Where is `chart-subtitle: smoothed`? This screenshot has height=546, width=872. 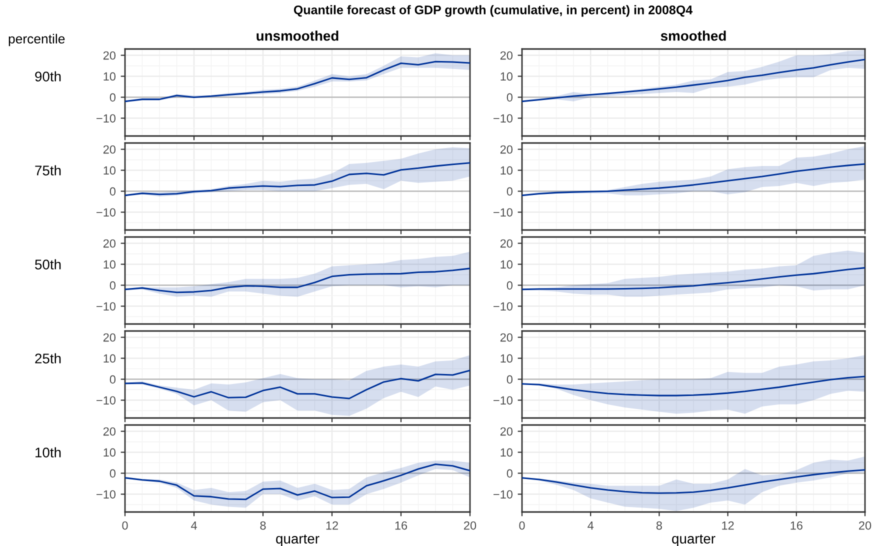
chart-subtitle: smoothed is located at coordinates (693, 35).